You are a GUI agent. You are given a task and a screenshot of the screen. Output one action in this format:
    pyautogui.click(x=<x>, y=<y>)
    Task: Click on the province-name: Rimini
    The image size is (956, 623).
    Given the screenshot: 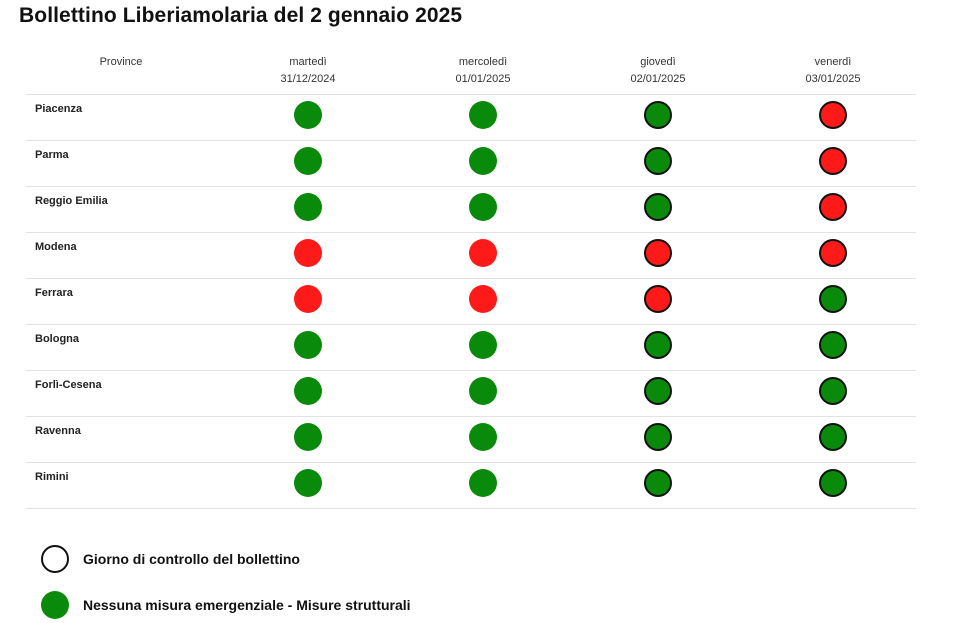 What is the action you would take?
    pyautogui.click(x=52, y=477)
    